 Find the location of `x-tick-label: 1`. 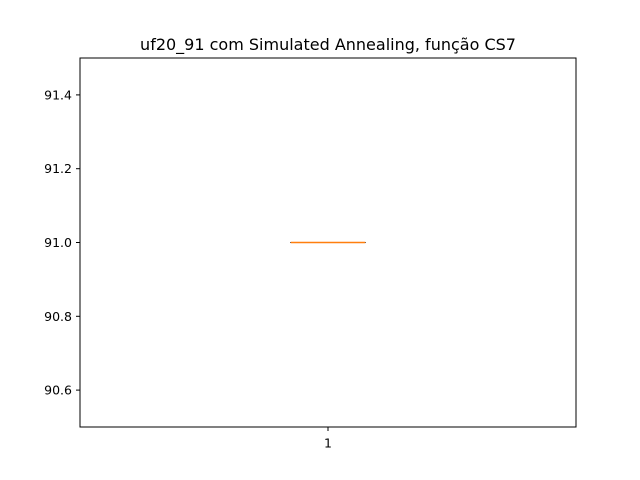

x-tick-label: 1 is located at coordinates (328, 443).